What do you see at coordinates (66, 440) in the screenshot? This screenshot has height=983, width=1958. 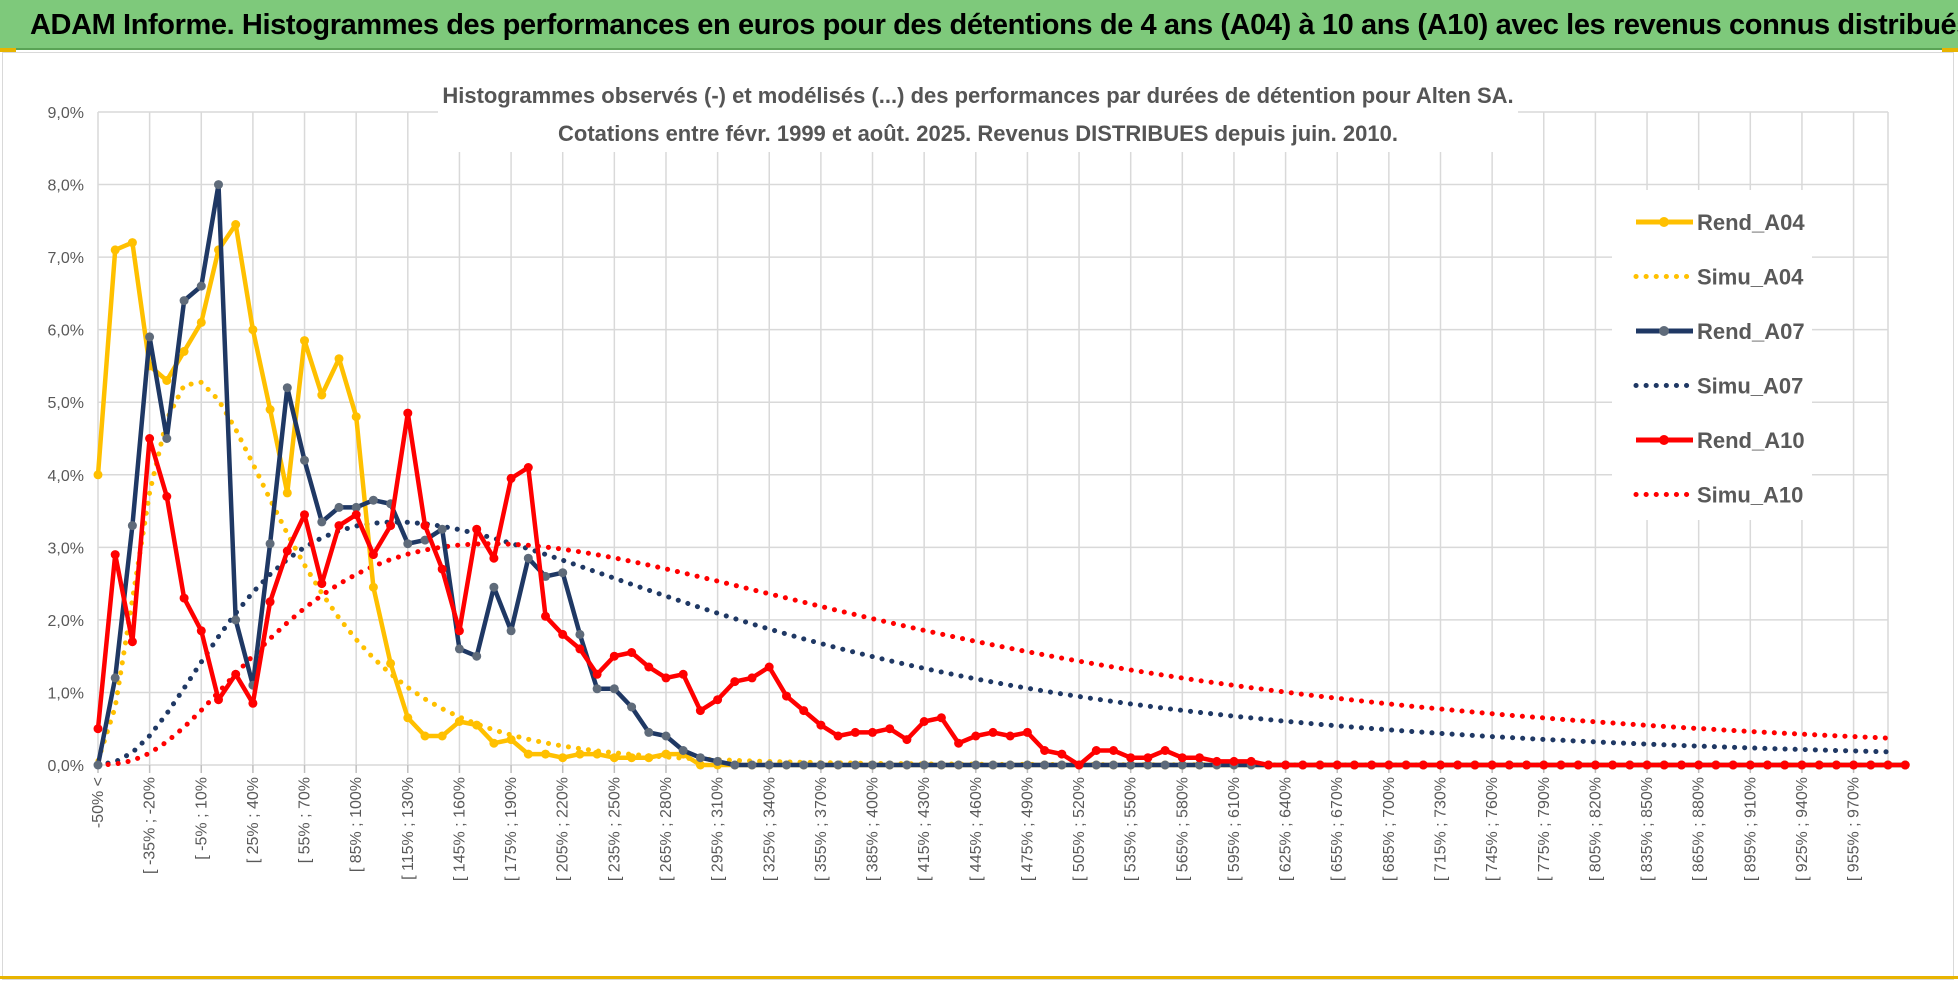 I see `y-axis-ticks: 0,0% 1,0% 2,0% 3,0% 4,0% 5,0% 6,0% 7,0% 8,0% 9,0%` at bounding box center [66, 440].